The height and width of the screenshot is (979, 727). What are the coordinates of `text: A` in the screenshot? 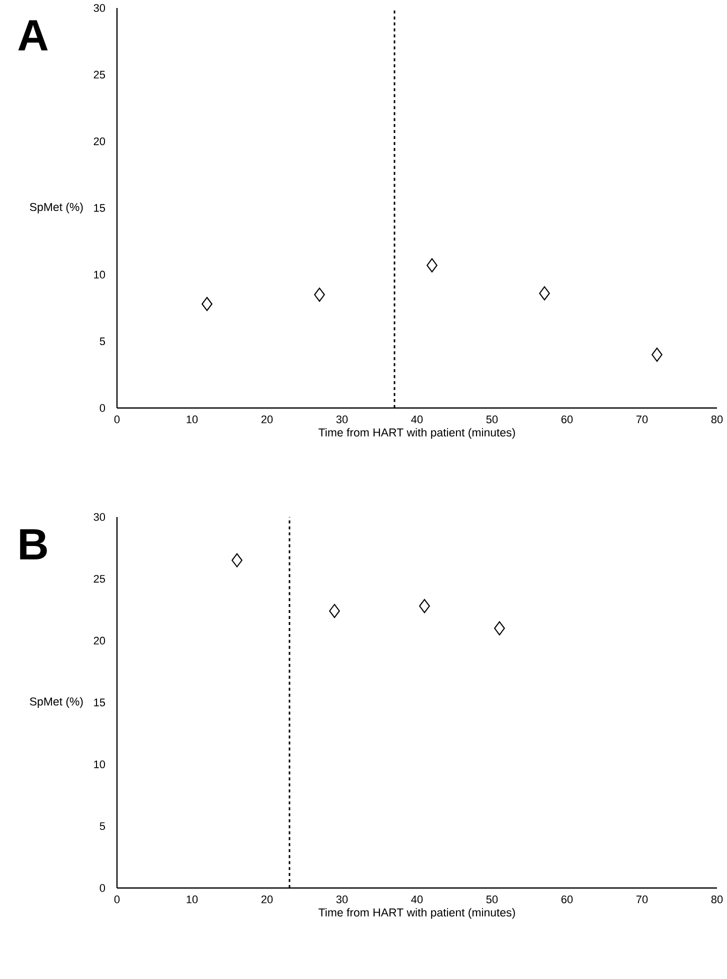 It's located at (33, 35).